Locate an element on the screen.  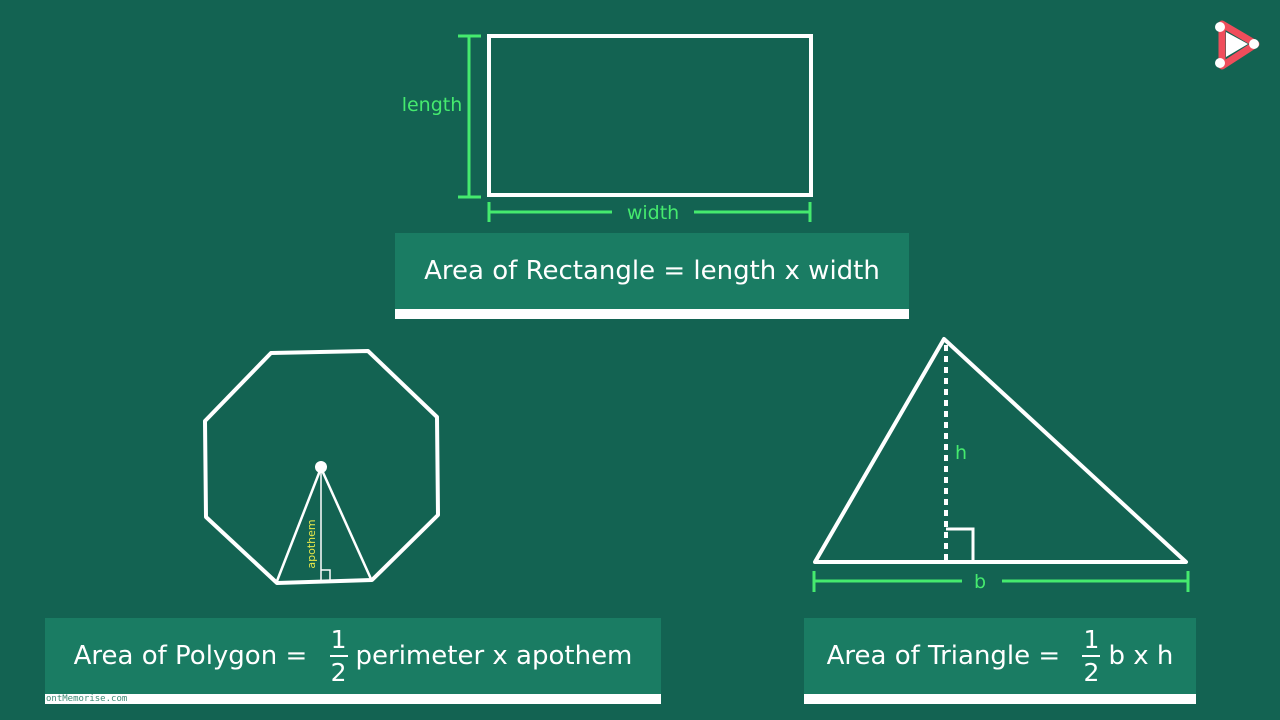
triangle-formula-suffix: b x h is located at coordinates (1141, 656).